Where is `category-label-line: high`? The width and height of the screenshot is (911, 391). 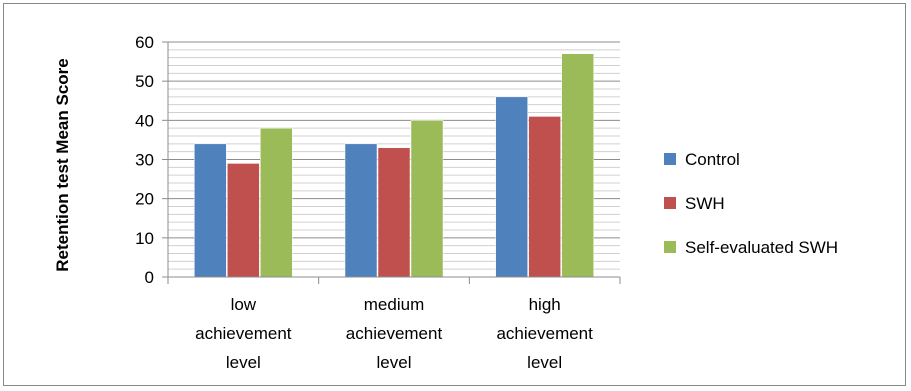
category-label-line: high is located at coordinates (545, 304).